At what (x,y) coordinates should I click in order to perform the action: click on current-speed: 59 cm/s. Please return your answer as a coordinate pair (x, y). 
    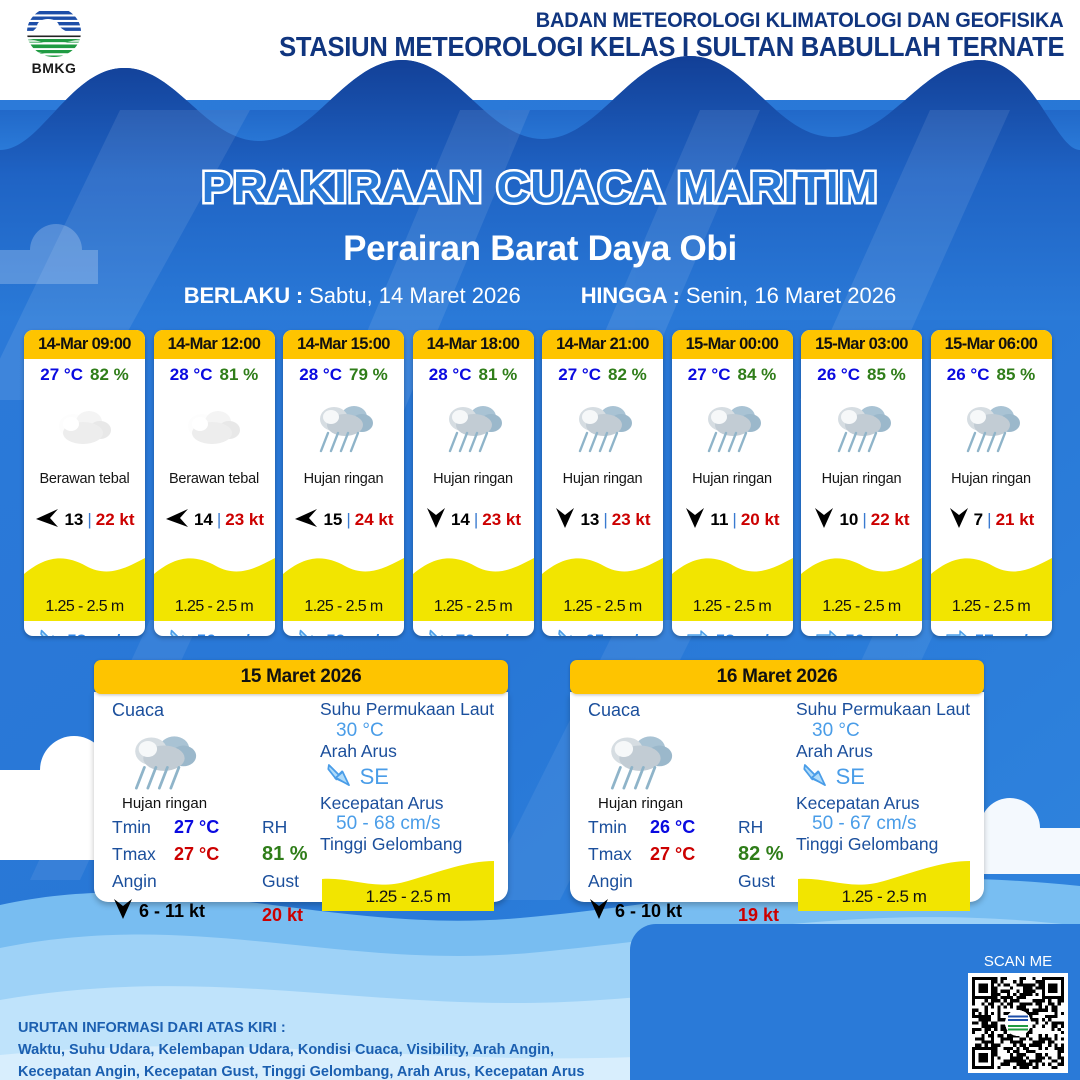
    Looking at the image, I should click on (357, 633).